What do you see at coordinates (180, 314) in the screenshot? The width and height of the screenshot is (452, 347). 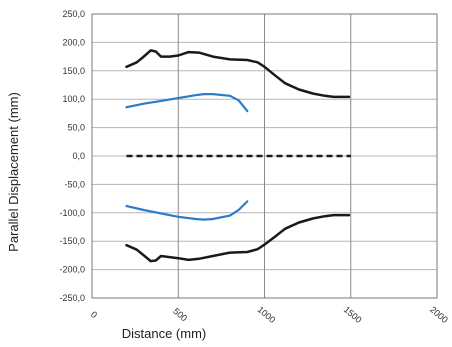 I see `x-tick-label: 500` at bounding box center [180, 314].